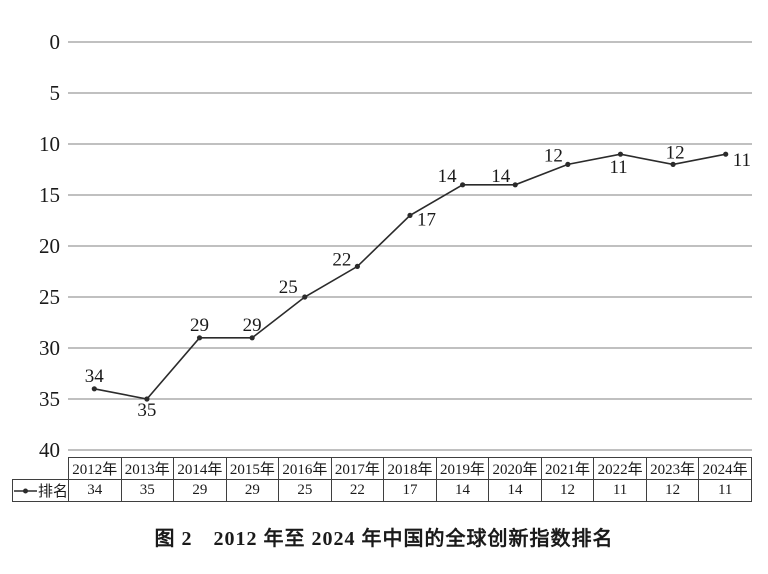 The height and width of the screenshot is (574, 768). What do you see at coordinates (55, 42) in the screenshot?
I see `y-tick-label: 0` at bounding box center [55, 42].